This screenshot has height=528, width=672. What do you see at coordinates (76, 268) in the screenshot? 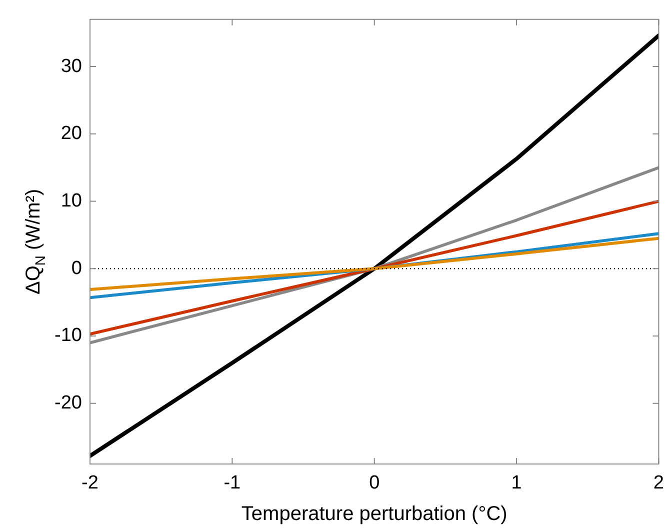
I see `y-tick-label: 0` at bounding box center [76, 268].